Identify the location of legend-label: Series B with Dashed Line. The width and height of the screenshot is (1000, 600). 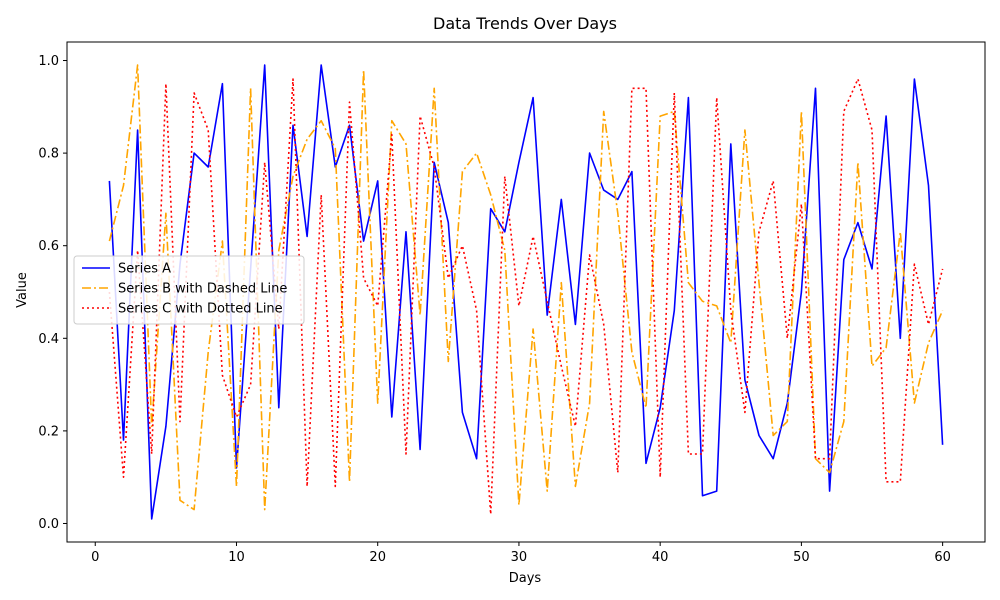
(202, 289).